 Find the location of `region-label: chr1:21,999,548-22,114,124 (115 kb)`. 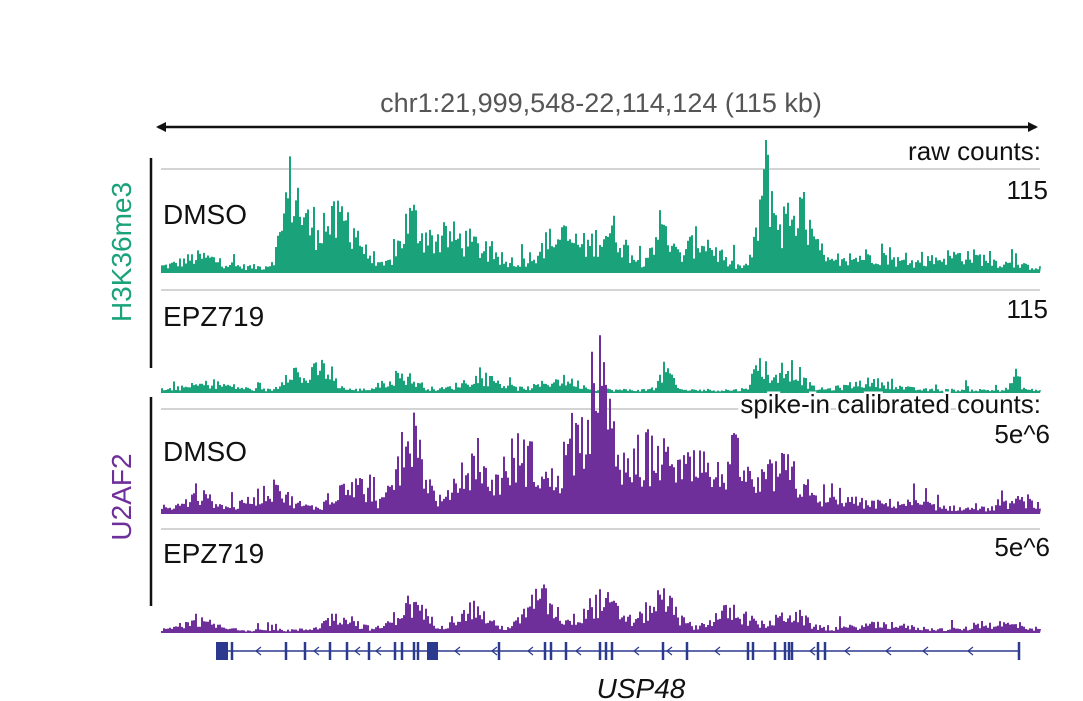

region-label: chr1:21,999,548-22,114,124 (115 kb) is located at coordinates (601, 103).